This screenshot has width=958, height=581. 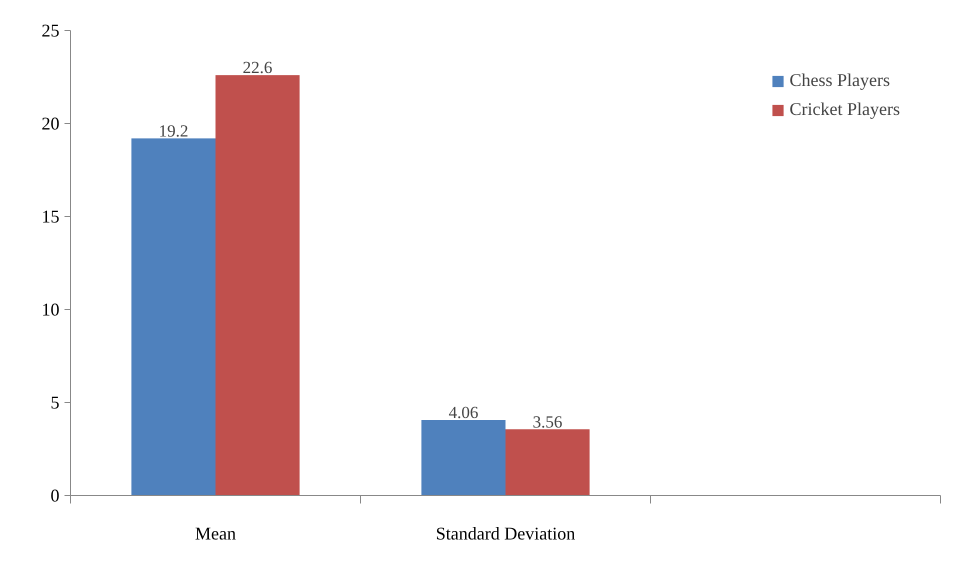 What do you see at coordinates (51, 30) in the screenshot?
I see `y-tick-label: 25` at bounding box center [51, 30].